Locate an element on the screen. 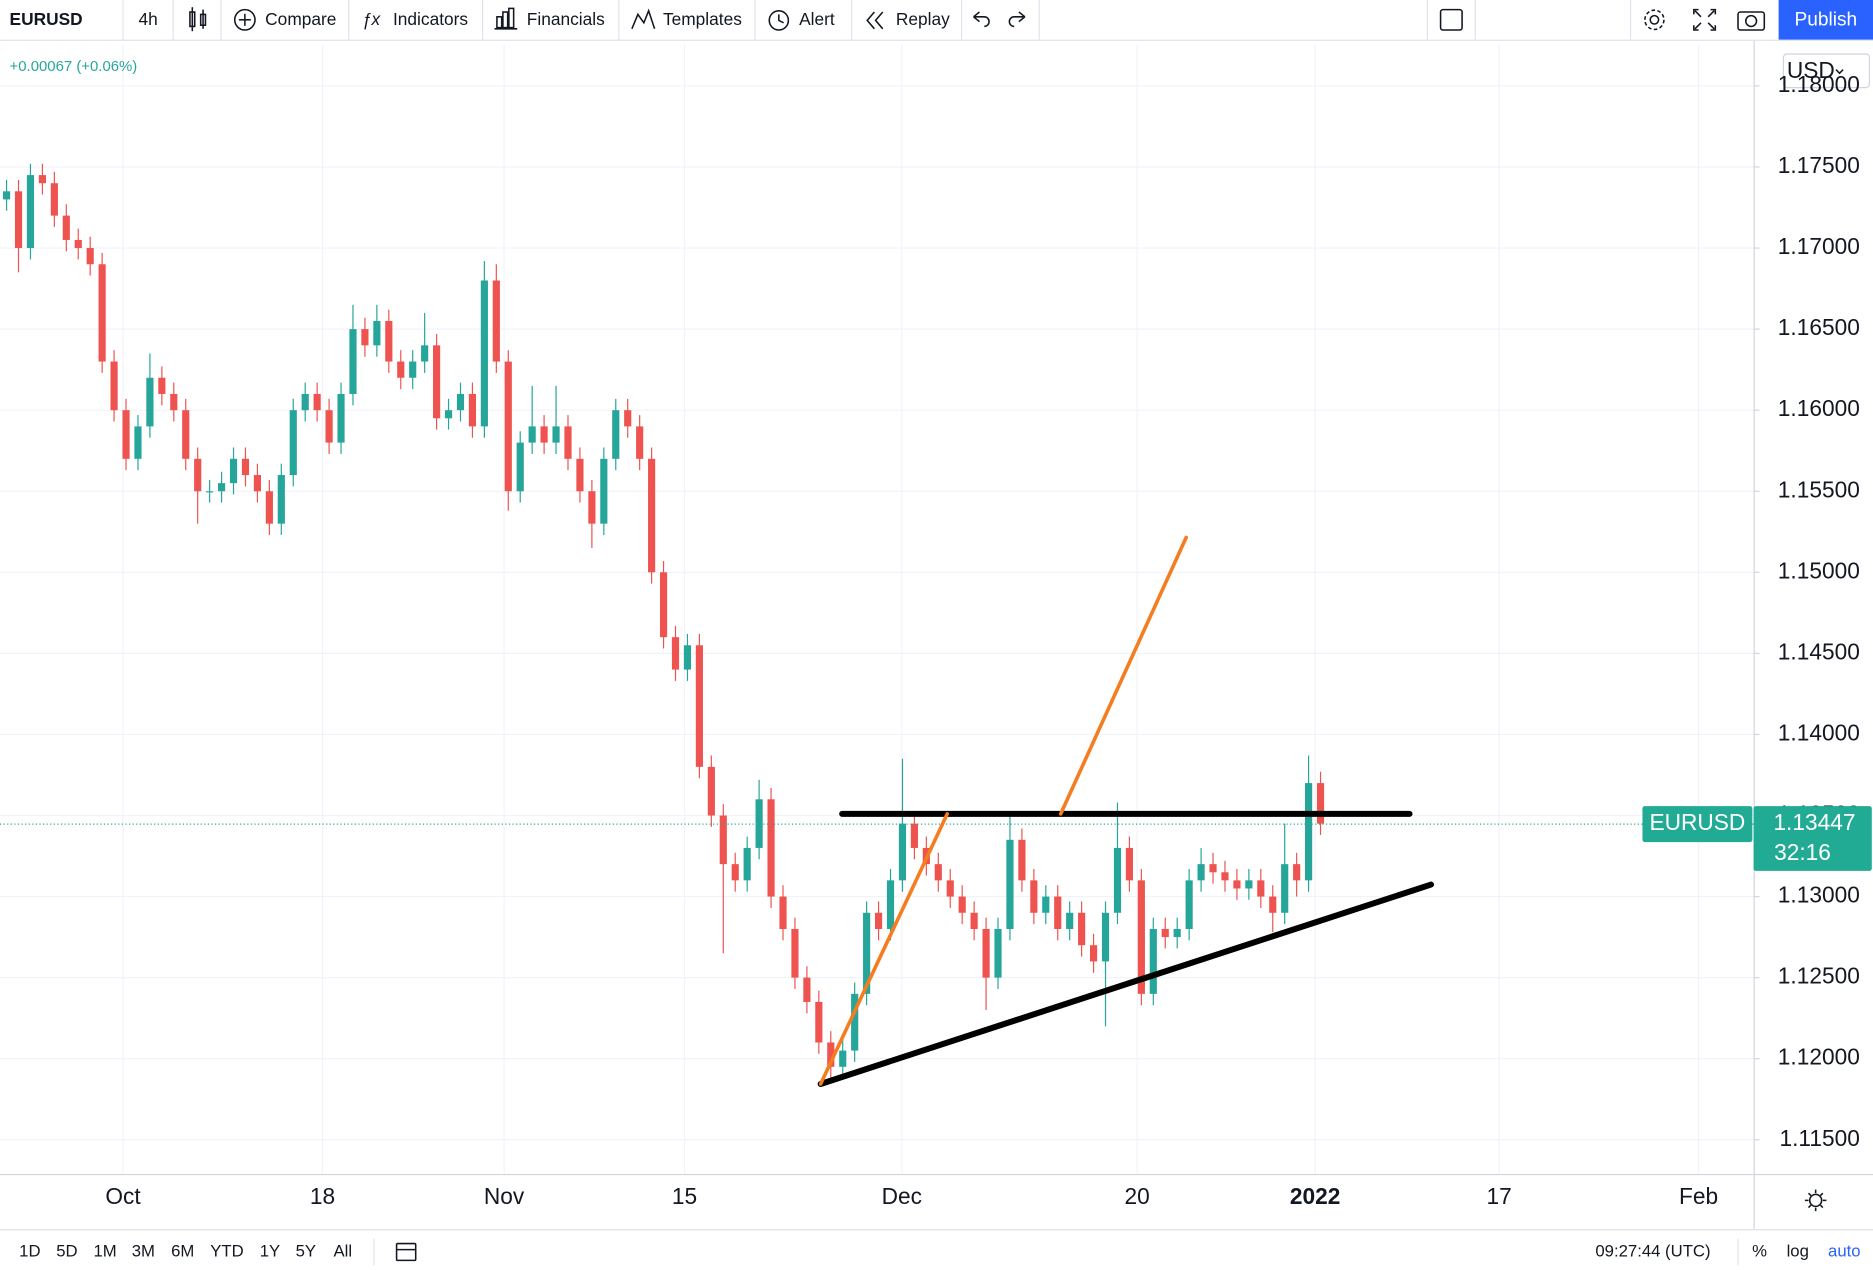 This screenshot has width=1873, height=1270. publish-label: Publish is located at coordinates (1826, 19).